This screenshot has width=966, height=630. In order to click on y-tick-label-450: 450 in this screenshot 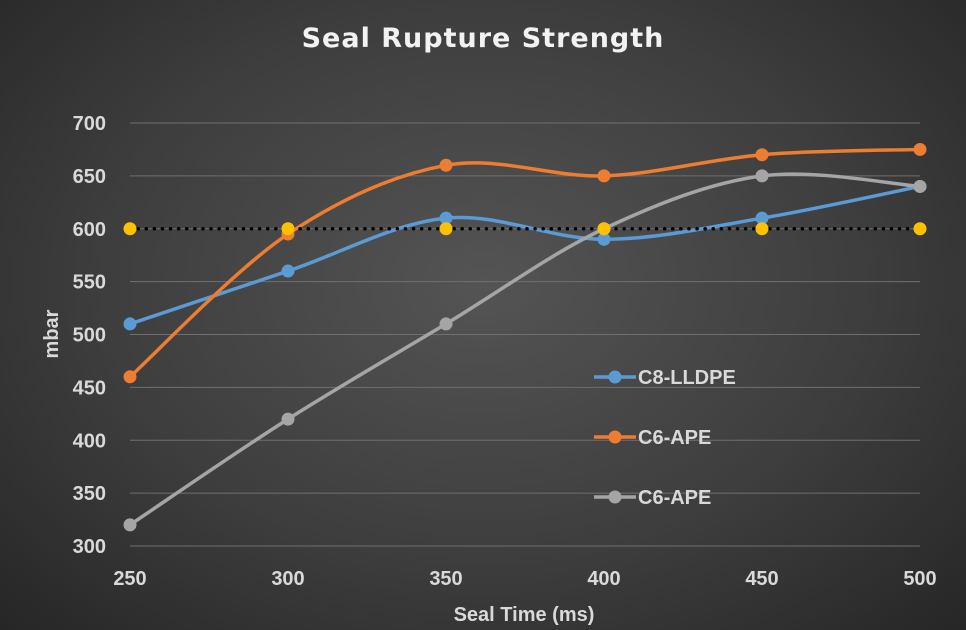, I will do `click(89, 388)`.